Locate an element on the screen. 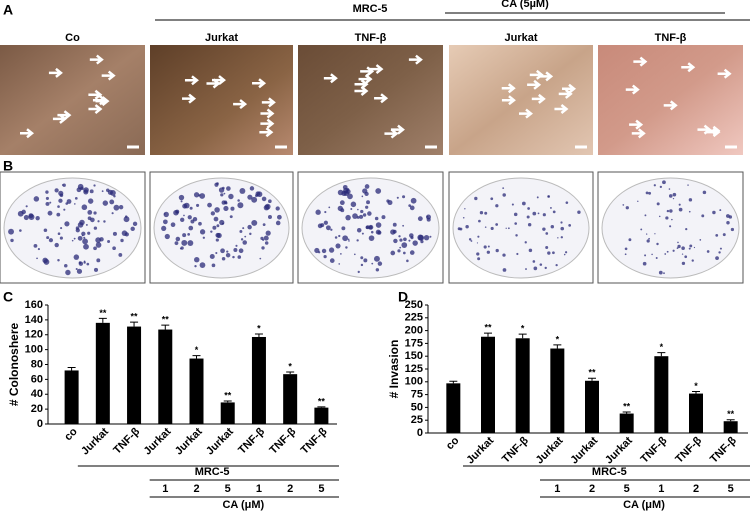 This screenshot has width=755, height=513. panel-label: C is located at coordinates (8, 297).